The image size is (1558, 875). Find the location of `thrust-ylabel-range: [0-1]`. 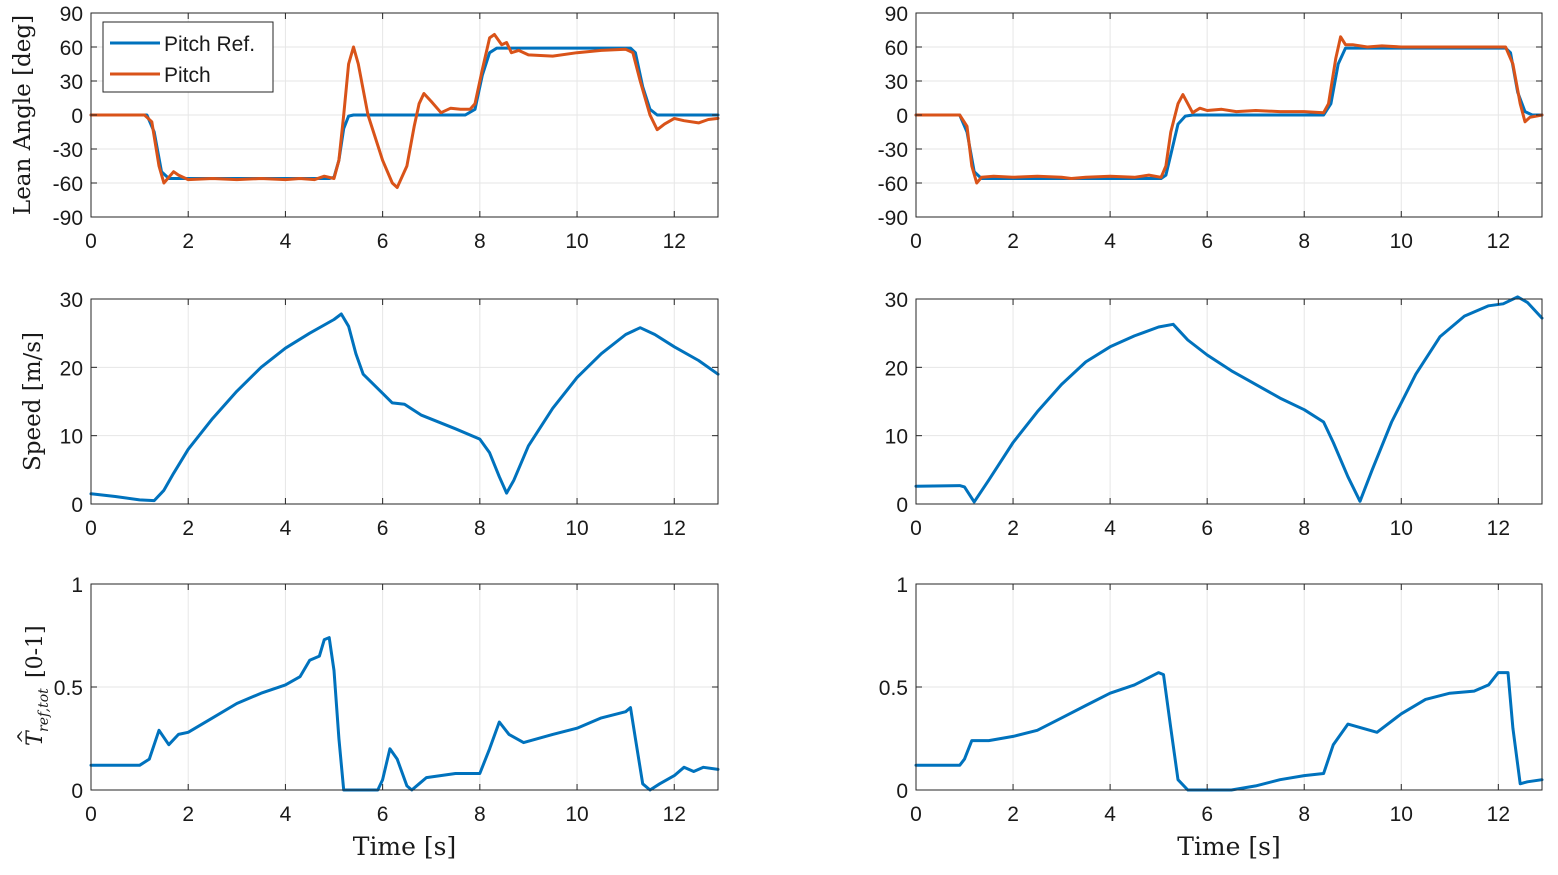

thrust-ylabel-range: [0-1] is located at coordinates (35, 651).